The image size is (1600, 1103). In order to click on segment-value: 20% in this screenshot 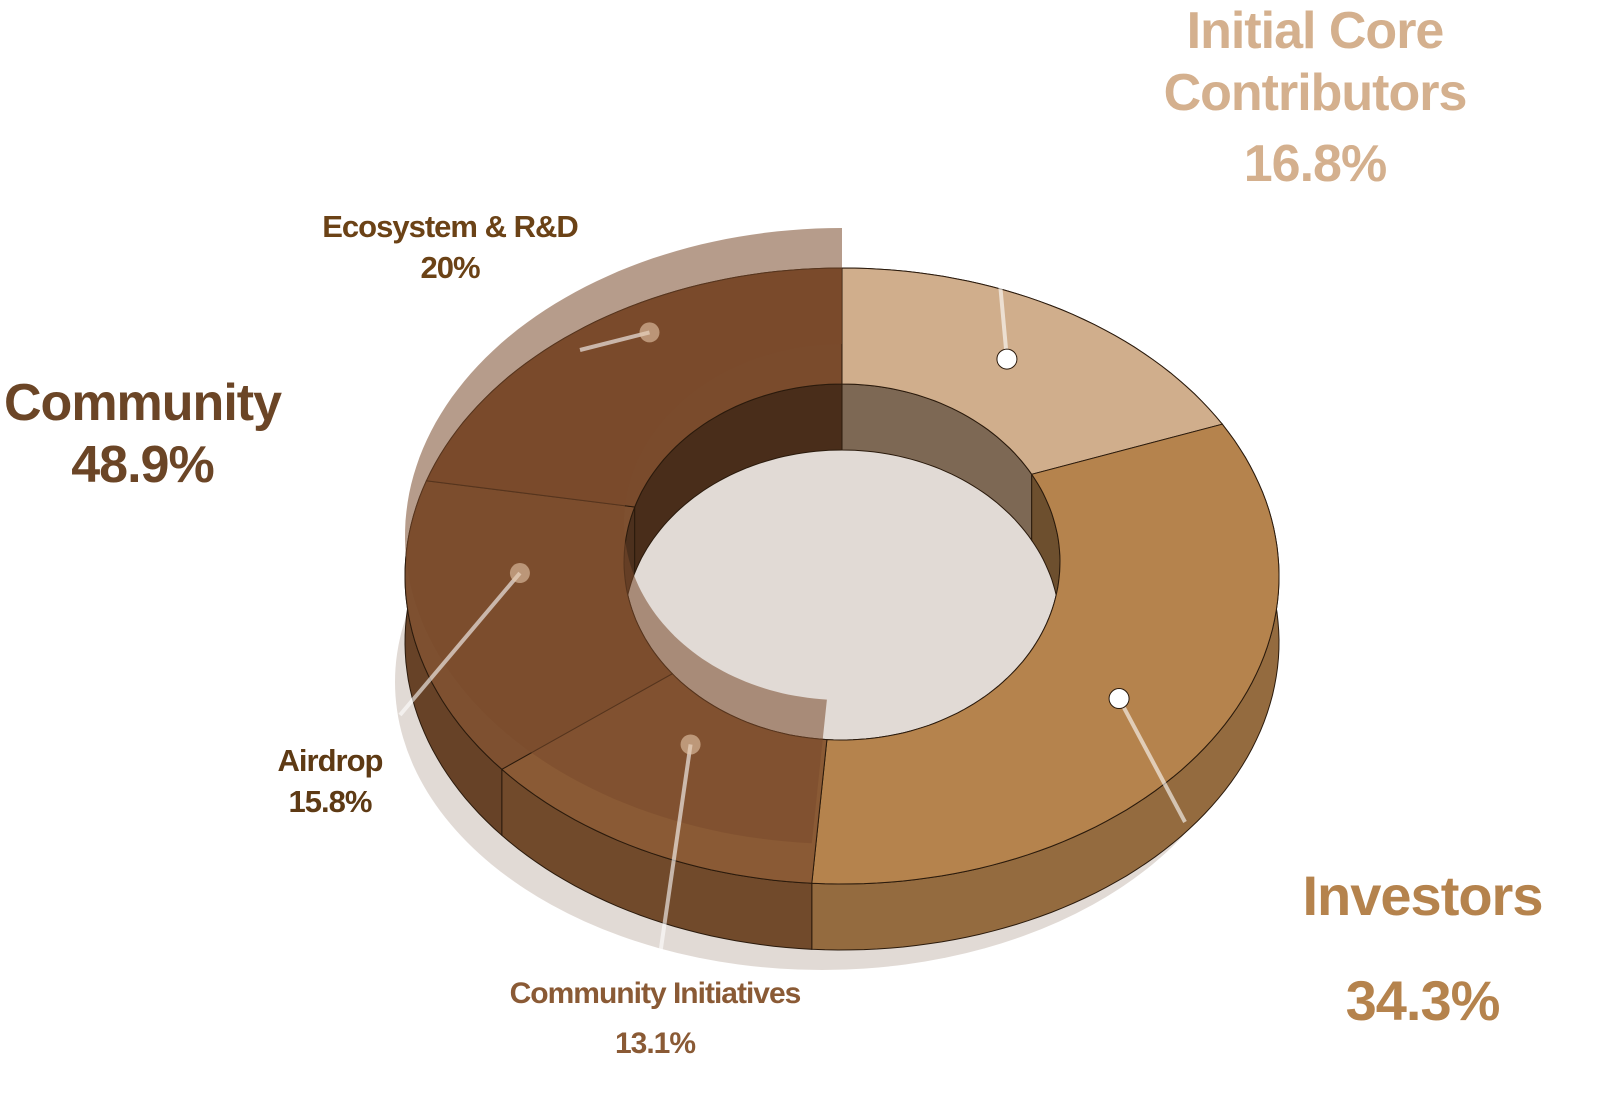, I will do `click(450, 267)`.